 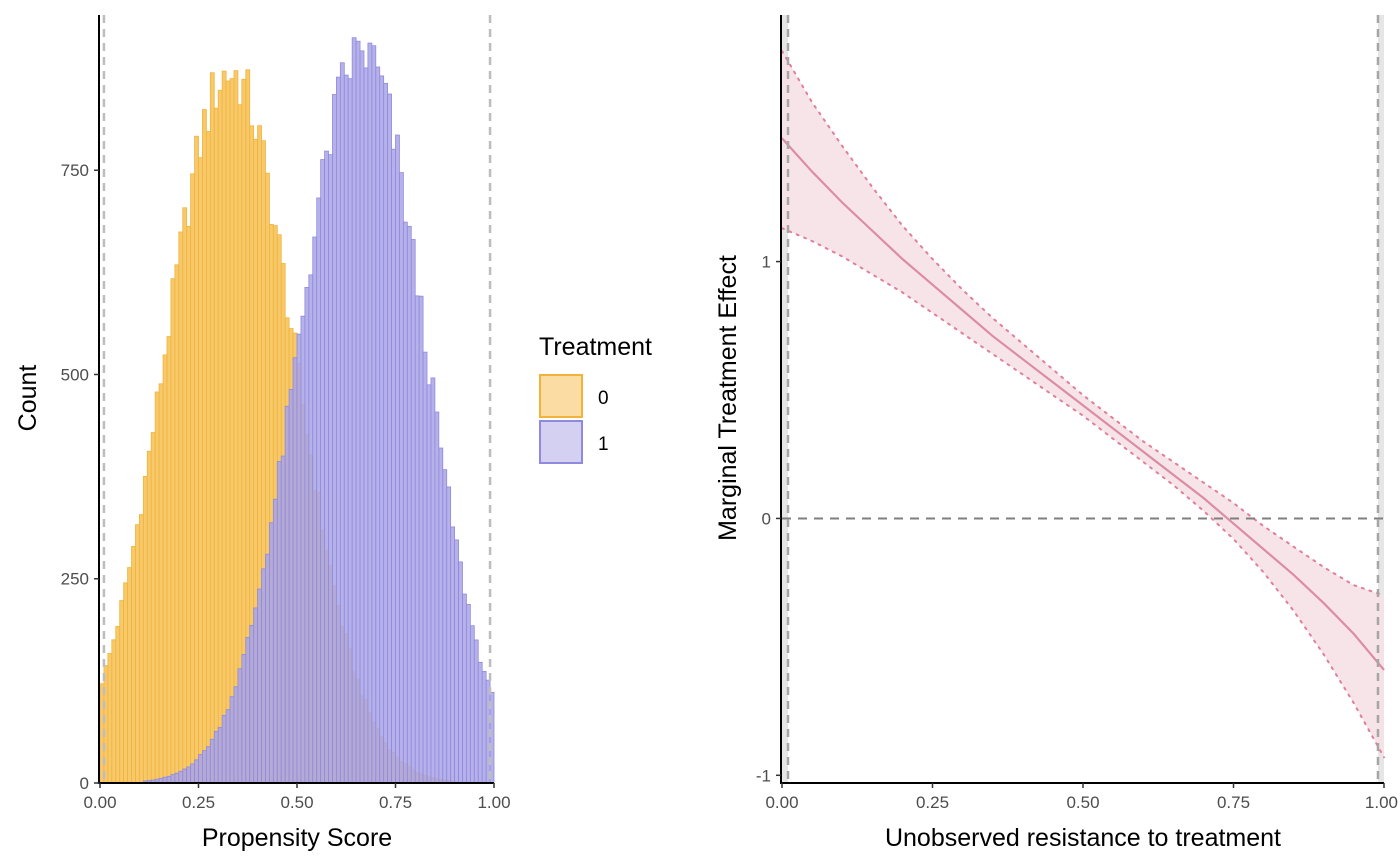 What do you see at coordinates (766, 518) in the screenshot?
I see `mte-y-tick-label: 0` at bounding box center [766, 518].